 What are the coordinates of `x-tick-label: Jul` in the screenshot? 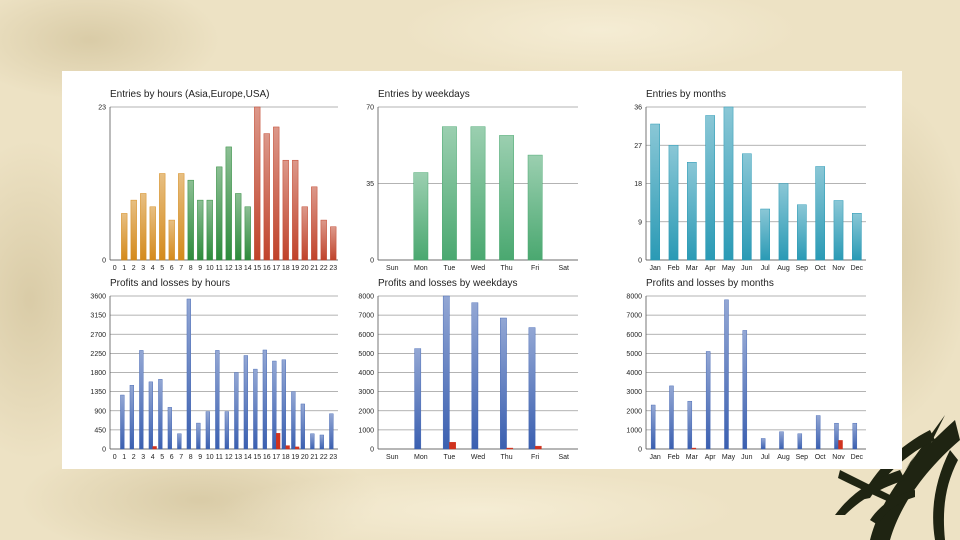 It's located at (765, 457).